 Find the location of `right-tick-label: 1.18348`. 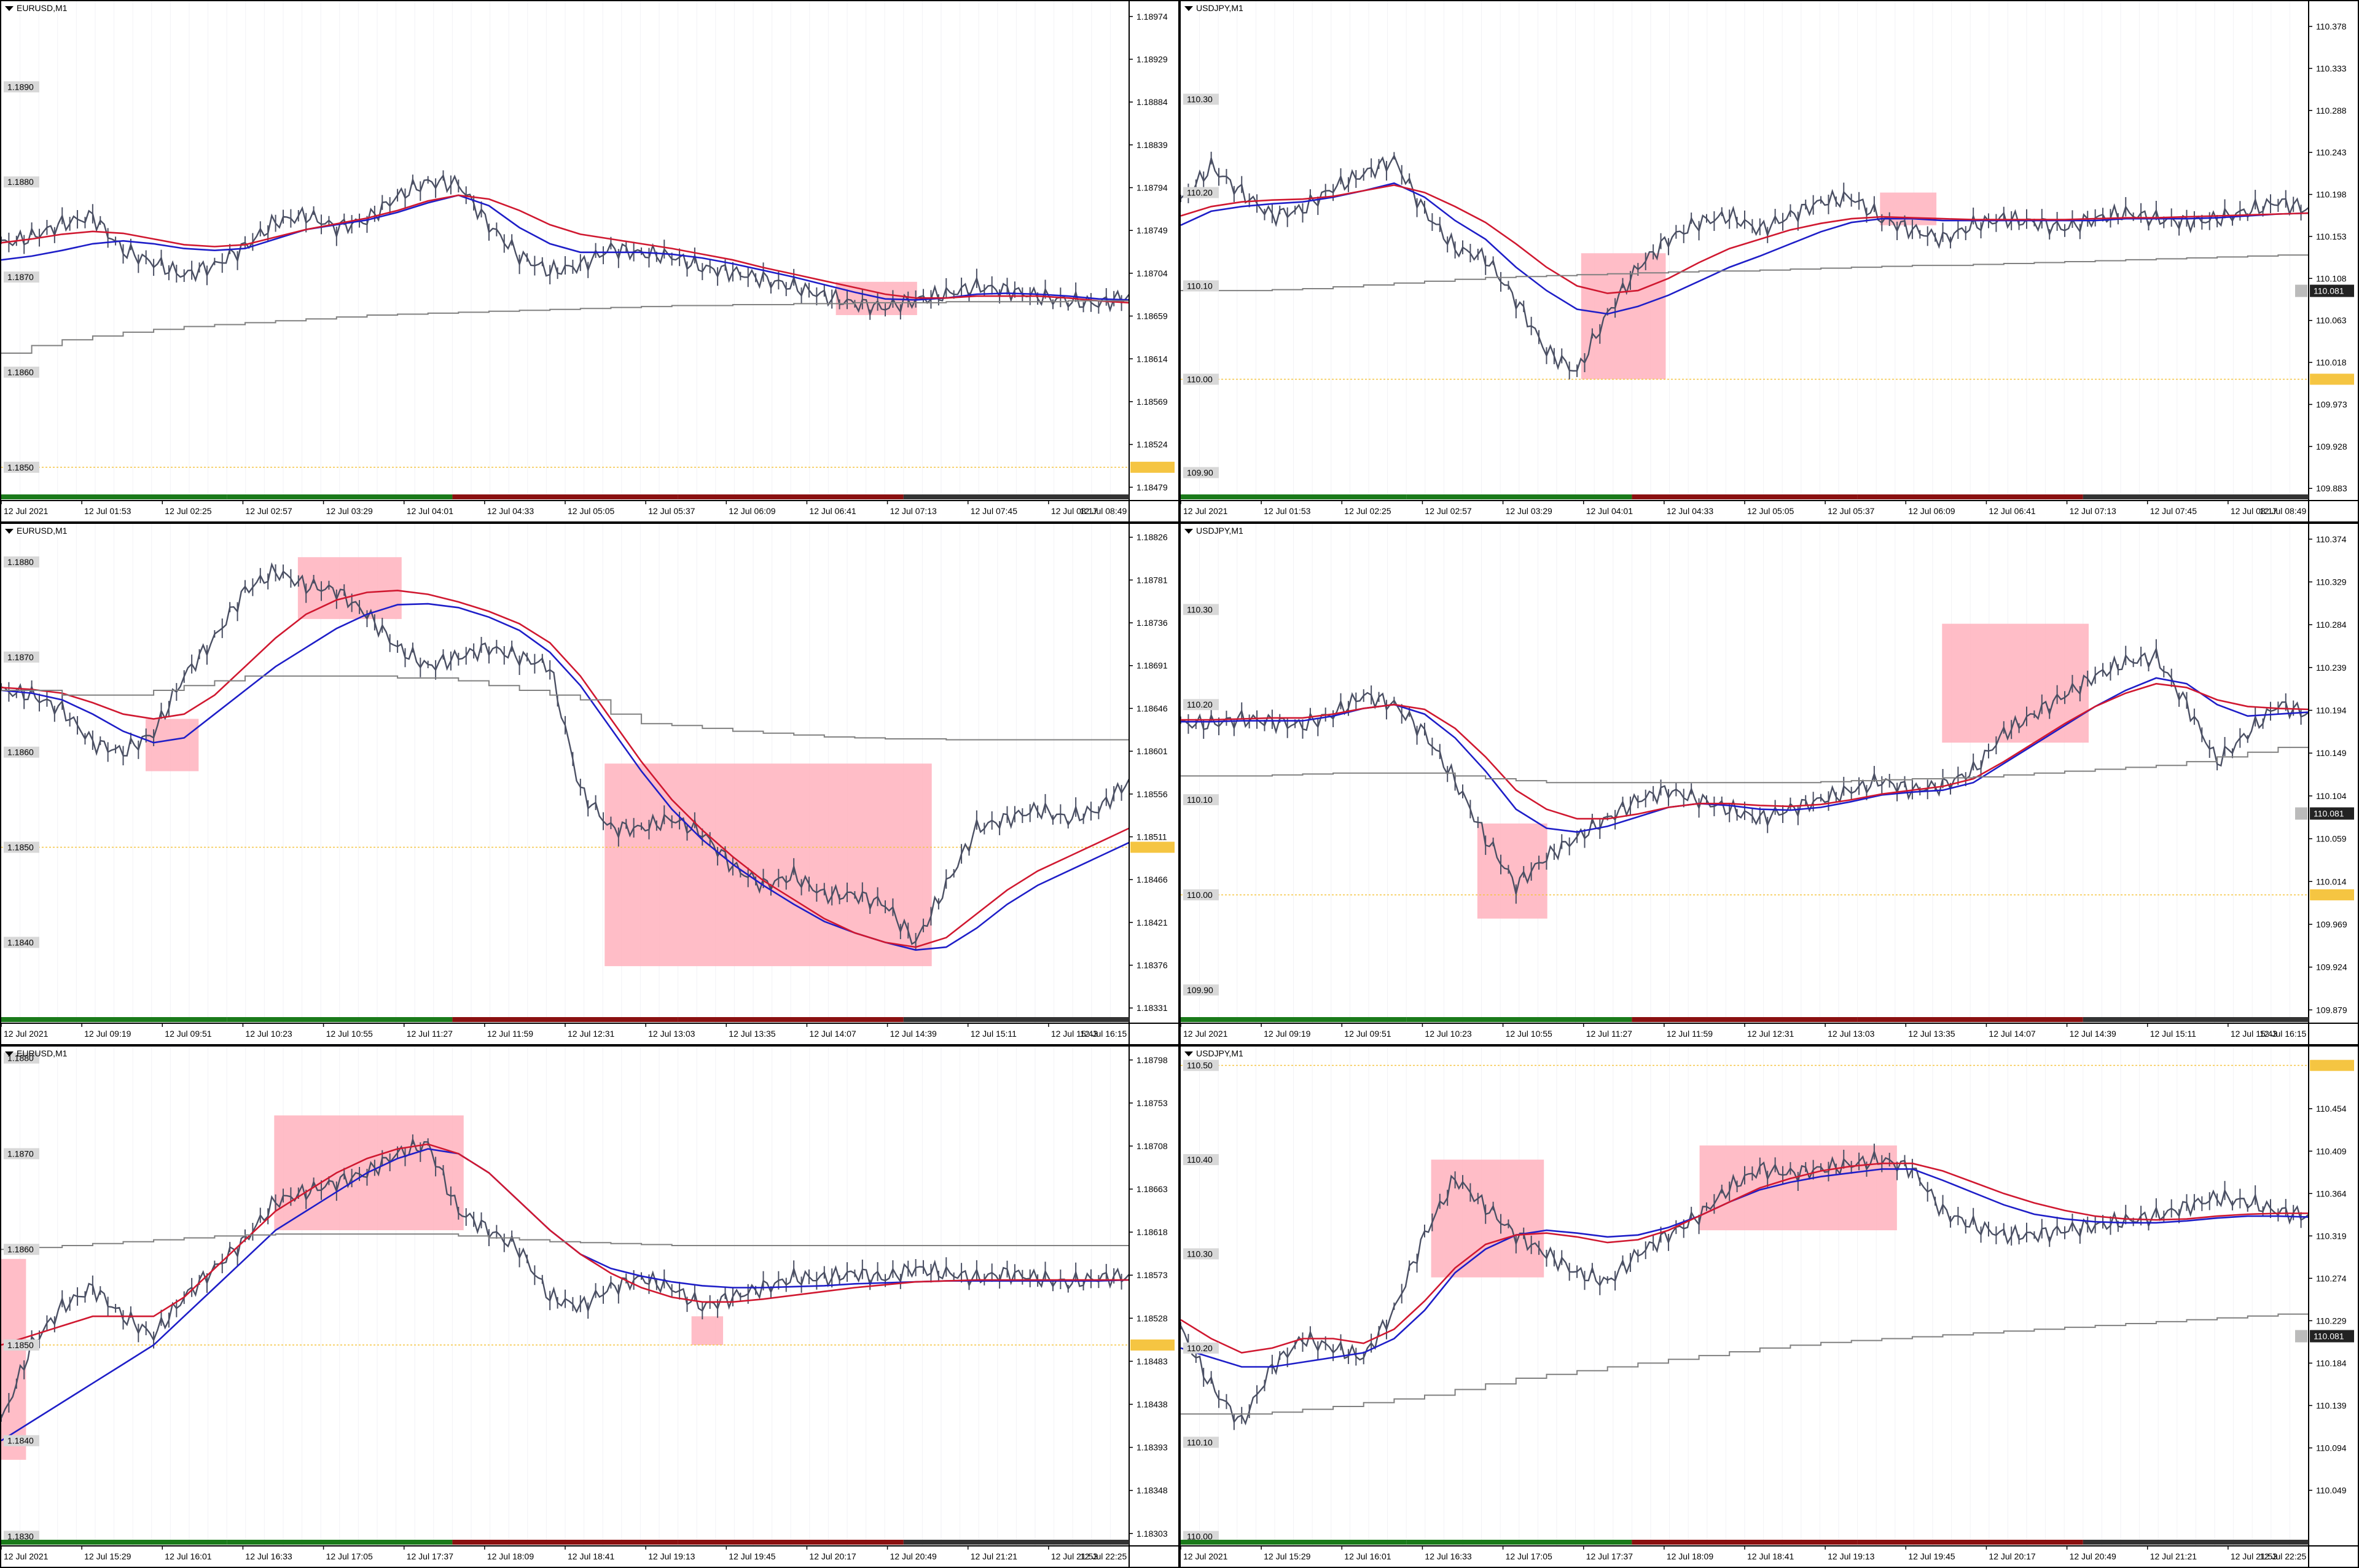

right-tick-label: 1.18348 is located at coordinates (1152, 1491).